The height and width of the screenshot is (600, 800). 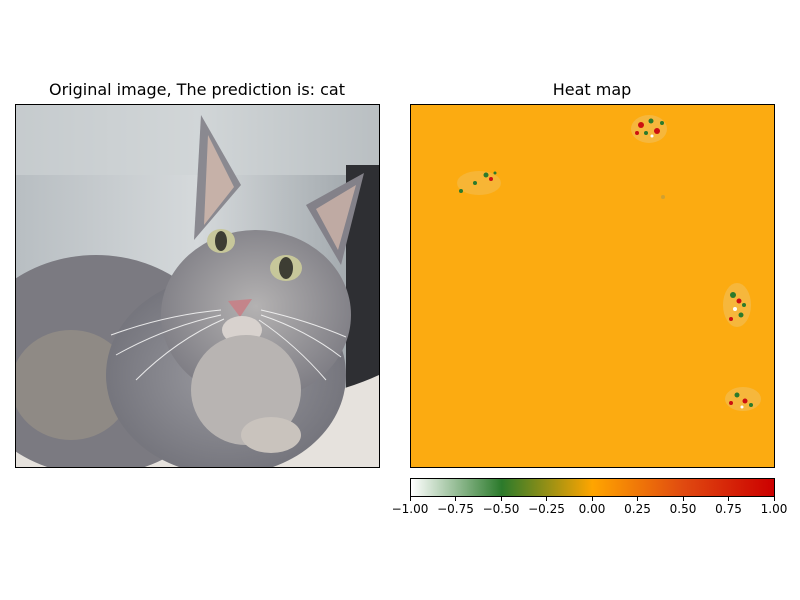 I want to click on colorbar-tick-label: 0.00, so click(x=592, y=509).